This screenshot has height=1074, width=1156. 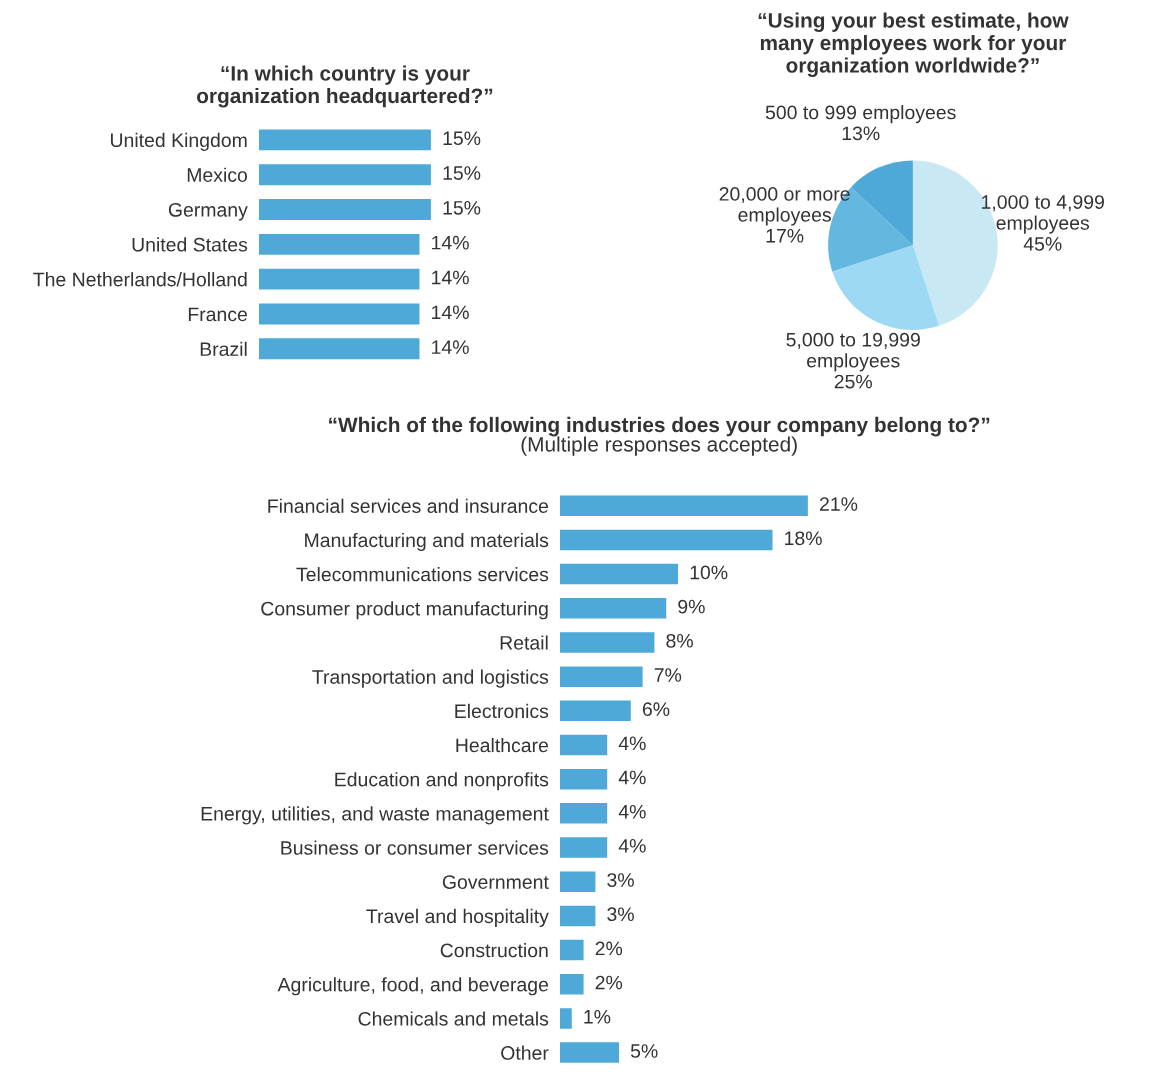 What do you see at coordinates (494, 950) in the screenshot?
I see `y-tick-label: Construction` at bounding box center [494, 950].